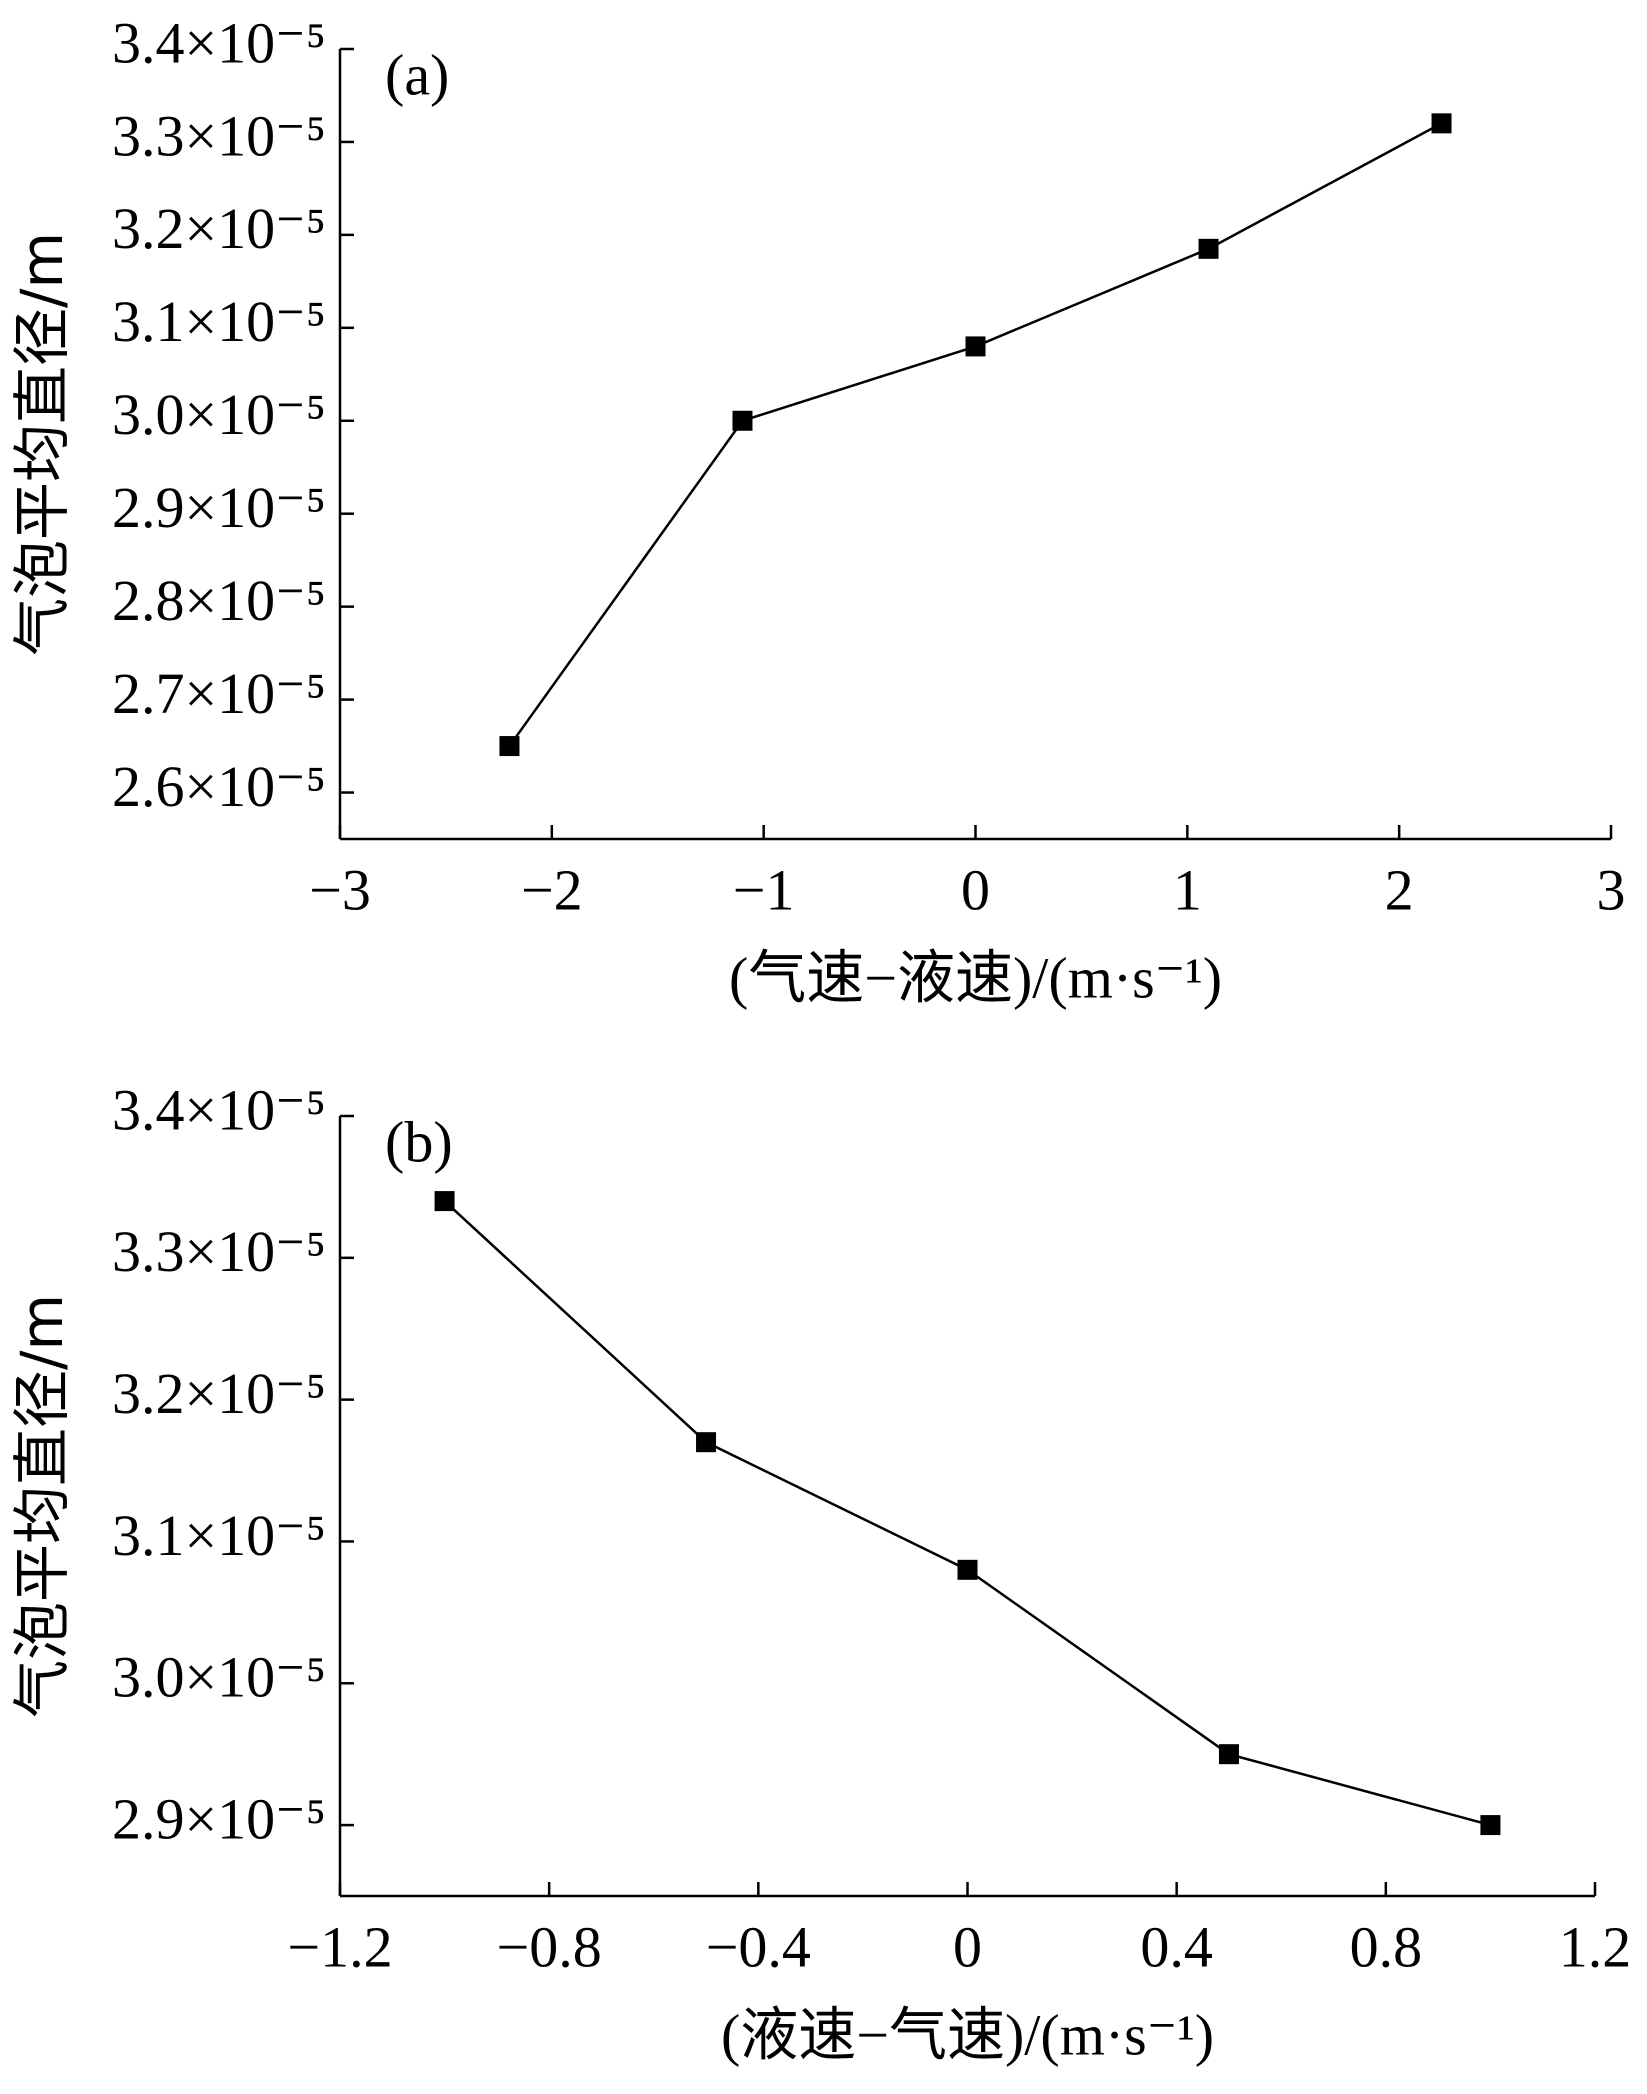 The height and width of the screenshot is (2094, 1647). Describe the element at coordinates (1176, 1946) in the screenshot. I see `x-tick-label: 0.4` at that location.